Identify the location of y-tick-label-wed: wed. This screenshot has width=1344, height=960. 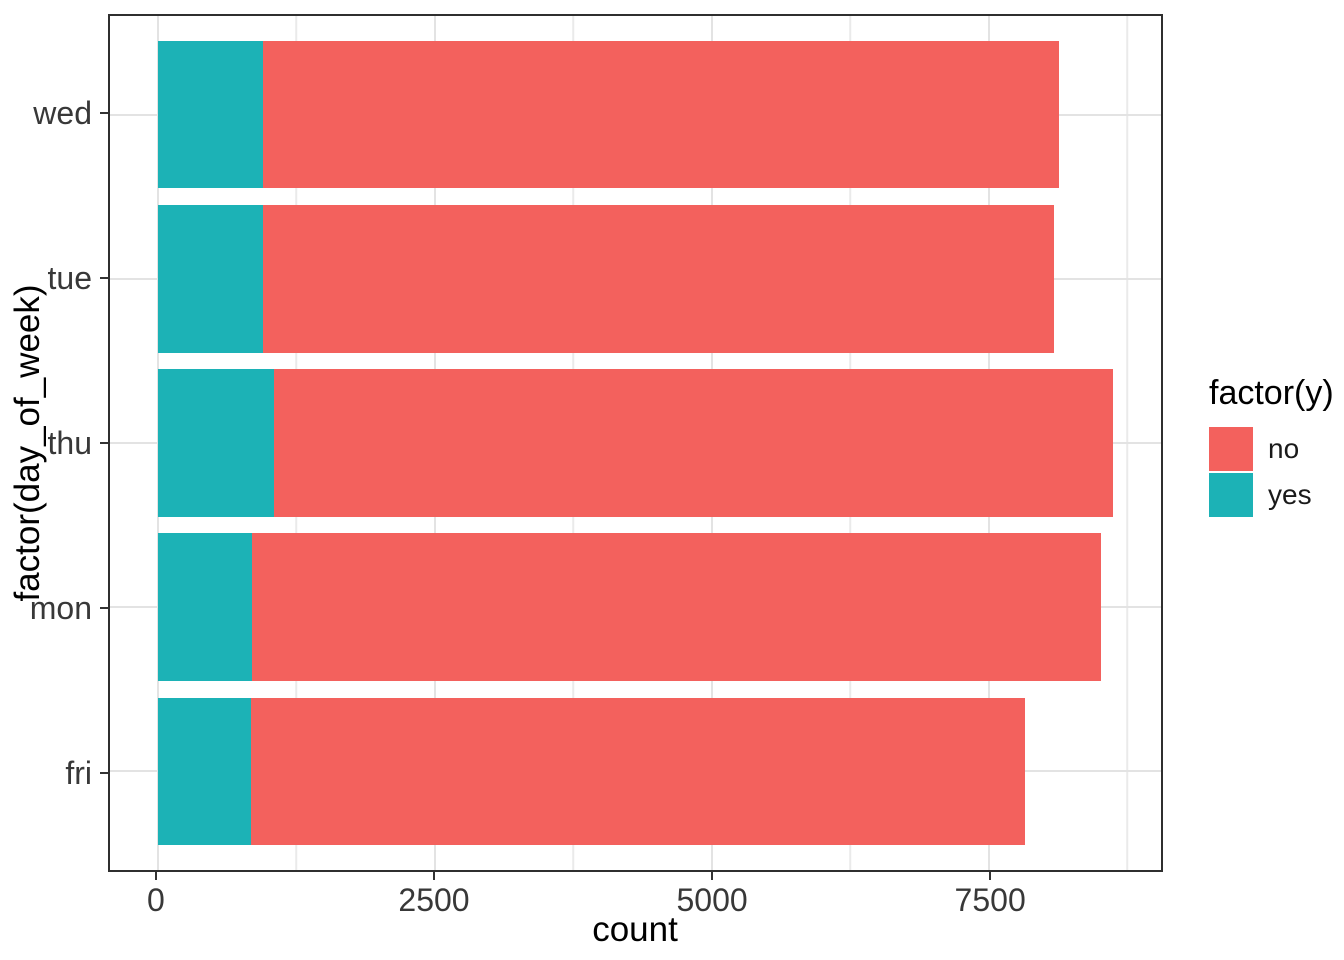
(62, 113).